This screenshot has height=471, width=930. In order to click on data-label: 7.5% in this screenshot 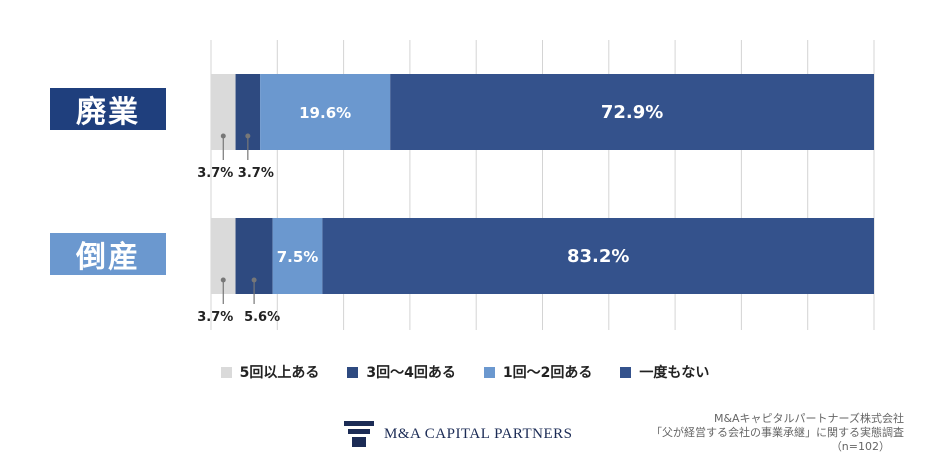, I will do `click(298, 257)`.